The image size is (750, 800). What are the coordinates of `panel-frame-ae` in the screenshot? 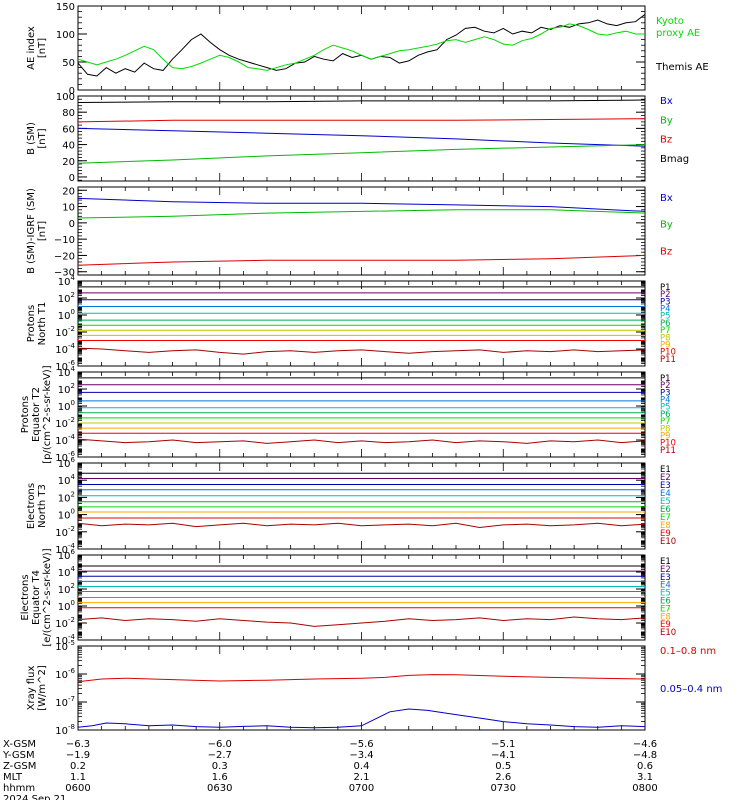 It's located at (361, 48).